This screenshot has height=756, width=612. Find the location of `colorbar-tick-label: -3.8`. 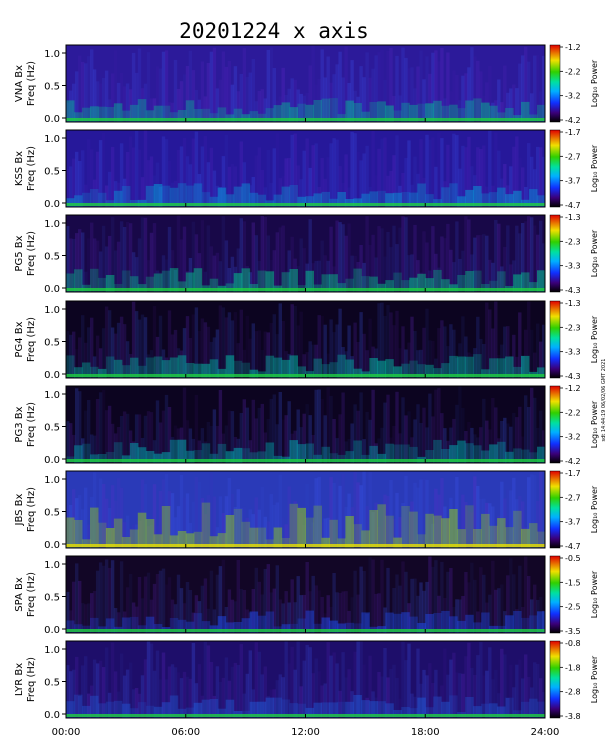

colorbar-tick-label: -3.8 is located at coordinates (573, 716).